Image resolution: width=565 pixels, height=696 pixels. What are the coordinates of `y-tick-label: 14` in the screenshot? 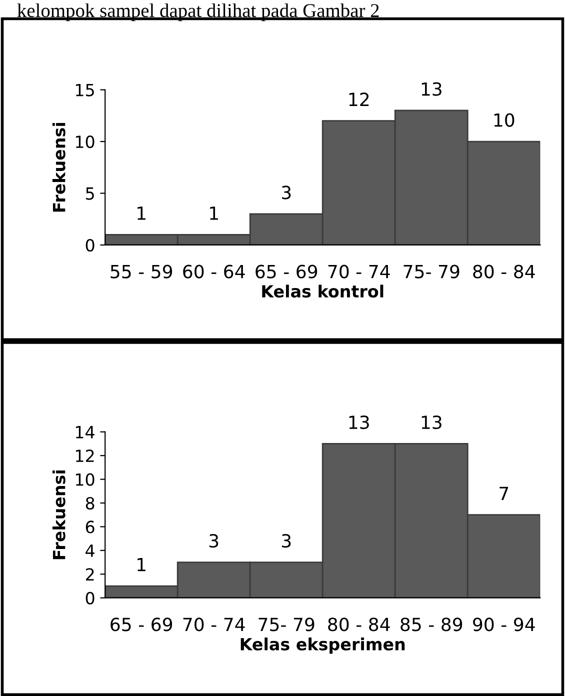 It's located at (85, 432).